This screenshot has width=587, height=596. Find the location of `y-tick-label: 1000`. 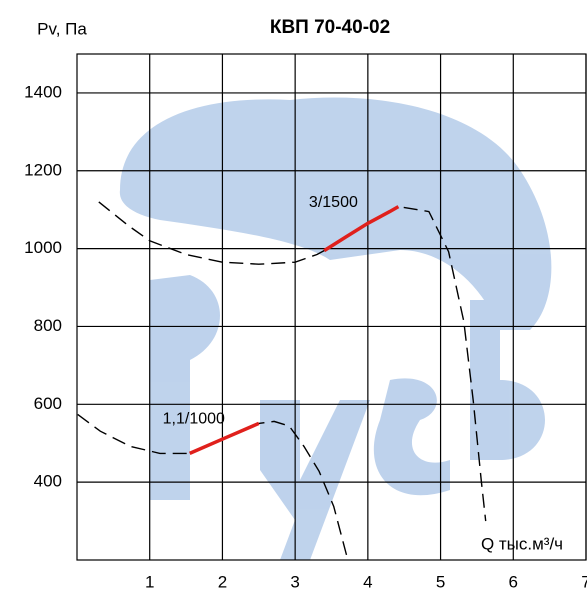

y-tick-label: 1000 is located at coordinates (43, 247).